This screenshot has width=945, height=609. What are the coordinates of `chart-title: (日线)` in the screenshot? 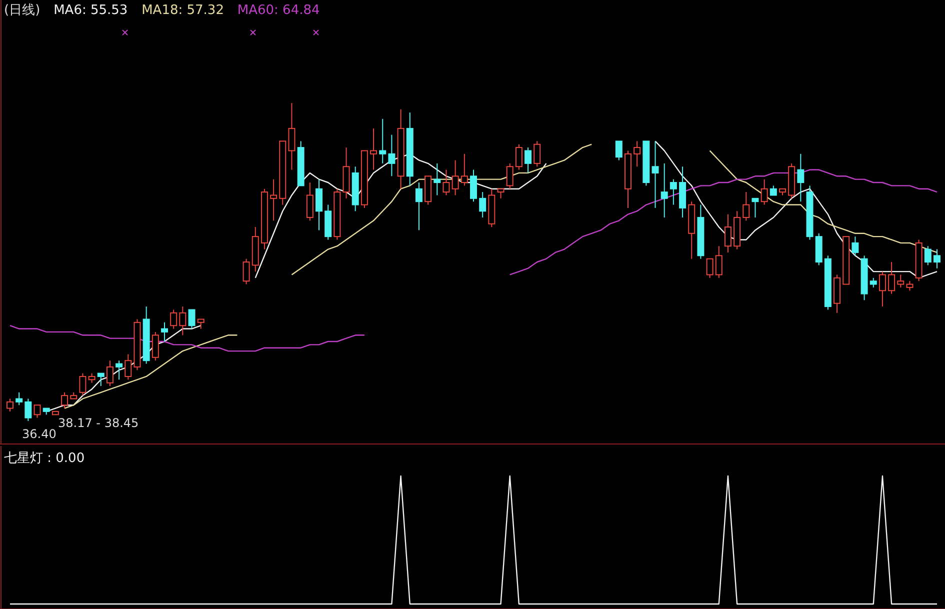 It's located at (22, 10).